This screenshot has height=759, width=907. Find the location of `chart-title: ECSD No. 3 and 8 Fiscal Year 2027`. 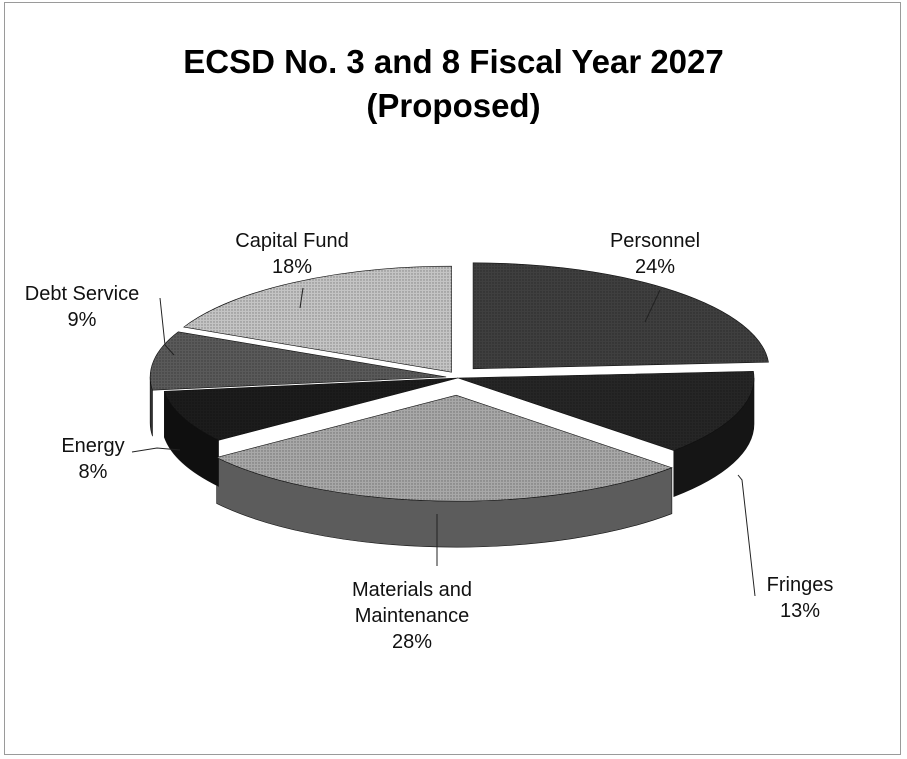

chart-title: ECSD No. 3 and 8 Fiscal Year 2027 is located at coordinates (453, 61).